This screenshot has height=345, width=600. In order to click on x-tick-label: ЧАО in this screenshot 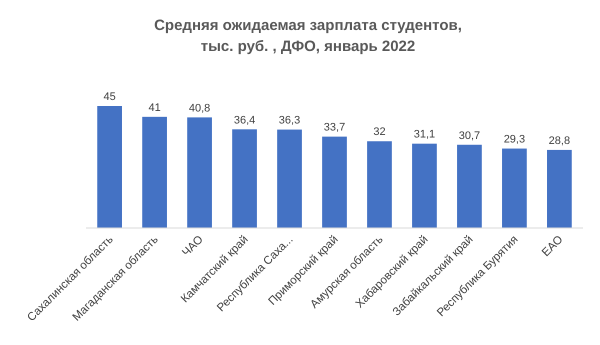, I will do `click(193, 247)`.